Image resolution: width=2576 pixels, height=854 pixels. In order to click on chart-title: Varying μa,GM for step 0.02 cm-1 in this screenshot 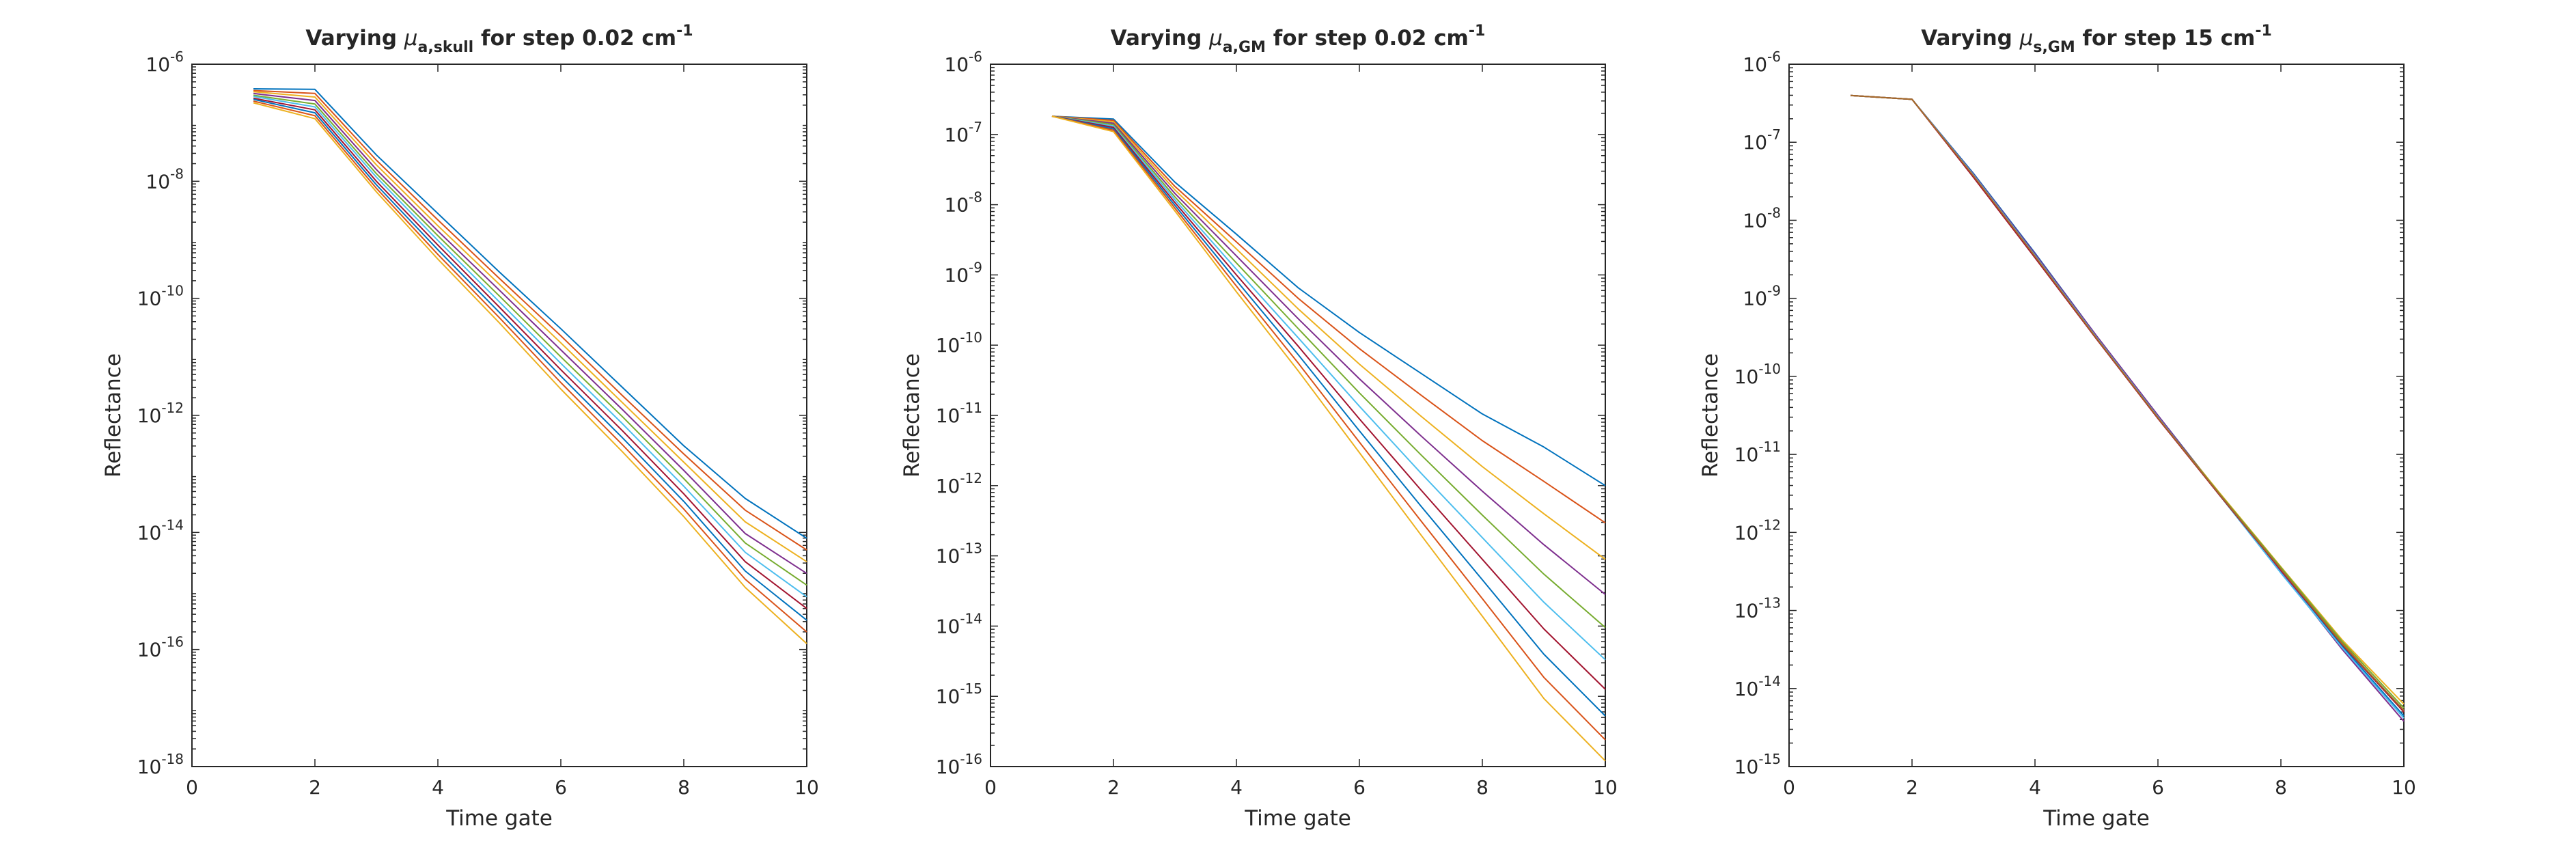, I will do `click(1298, 40)`.